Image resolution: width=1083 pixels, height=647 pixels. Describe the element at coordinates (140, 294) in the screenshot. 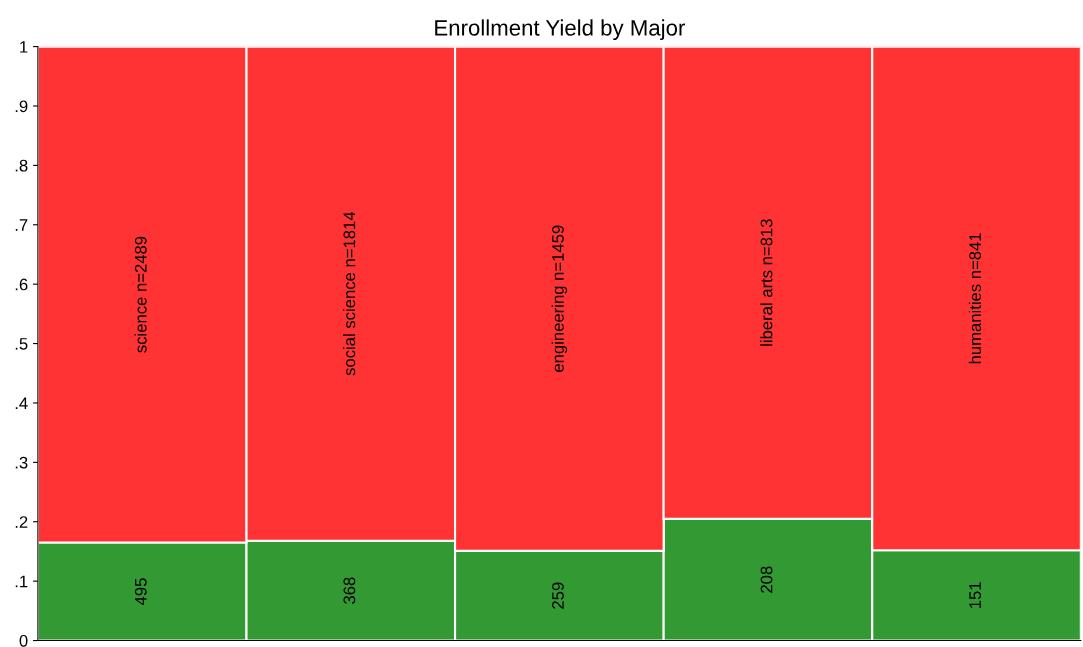

I see `x-tick-label: science n=2489` at that location.